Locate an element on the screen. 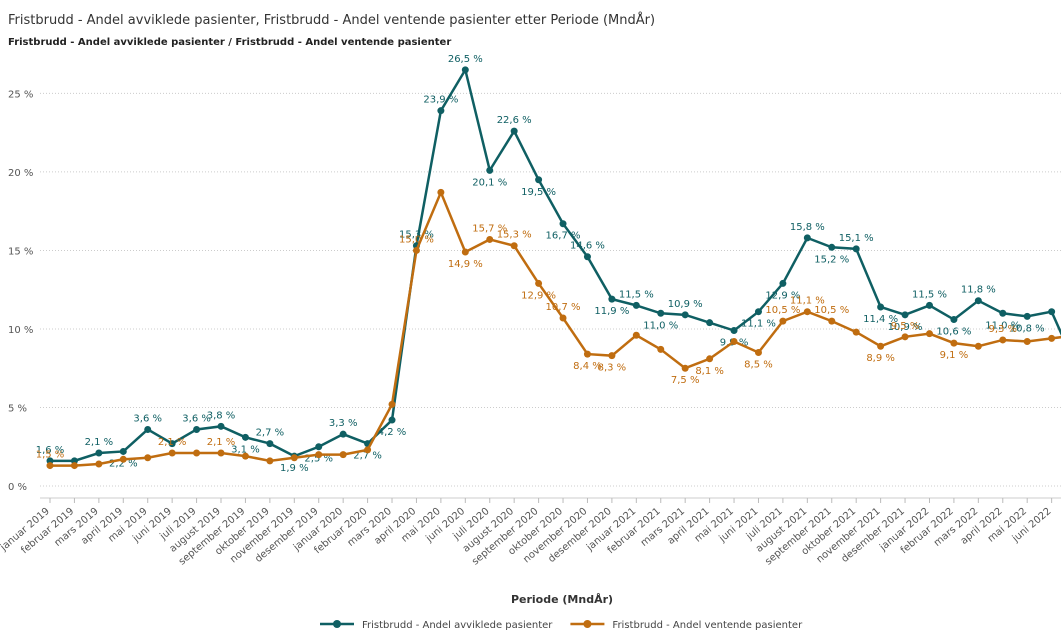 The height and width of the screenshot is (630, 1061). data-label: 8,3 % is located at coordinates (612, 368).